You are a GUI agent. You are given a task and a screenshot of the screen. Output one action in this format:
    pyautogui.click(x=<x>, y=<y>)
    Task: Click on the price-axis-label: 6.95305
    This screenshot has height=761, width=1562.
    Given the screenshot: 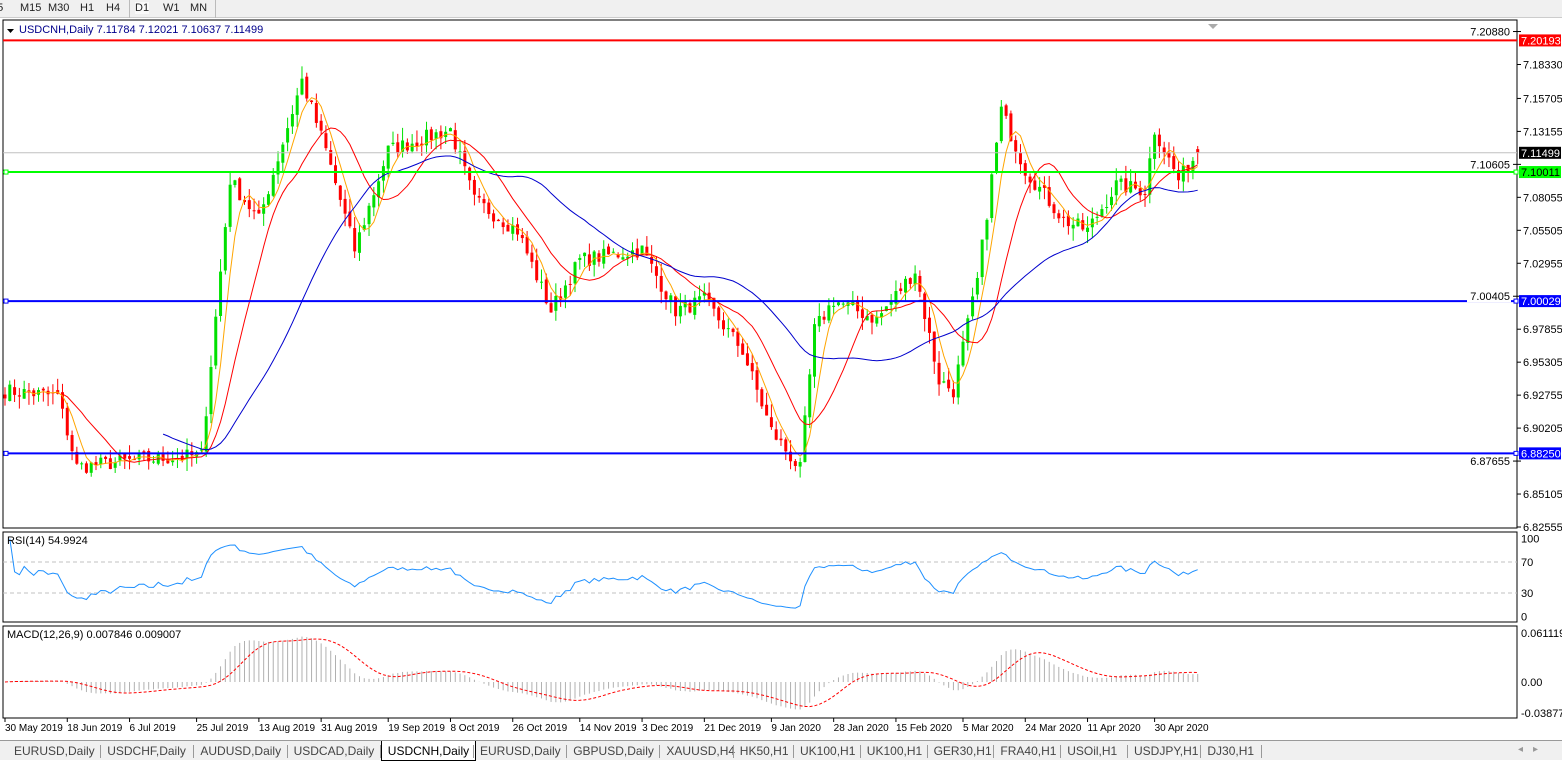 What is the action you would take?
    pyautogui.click(x=1542, y=363)
    